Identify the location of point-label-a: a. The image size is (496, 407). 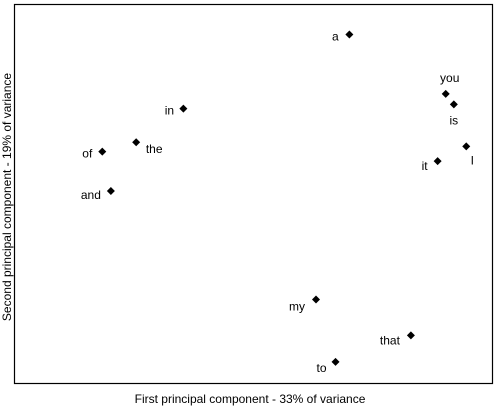
(335, 36).